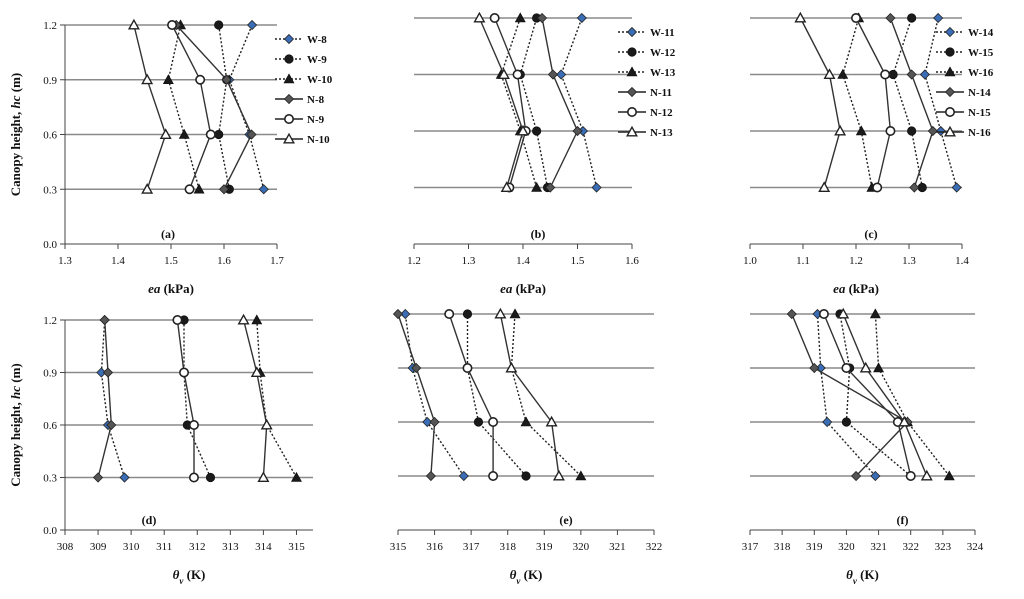 Image resolution: width=1024 pixels, height=599 pixels. I want to click on legend-entry-n-13: N-13, so click(661, 133).